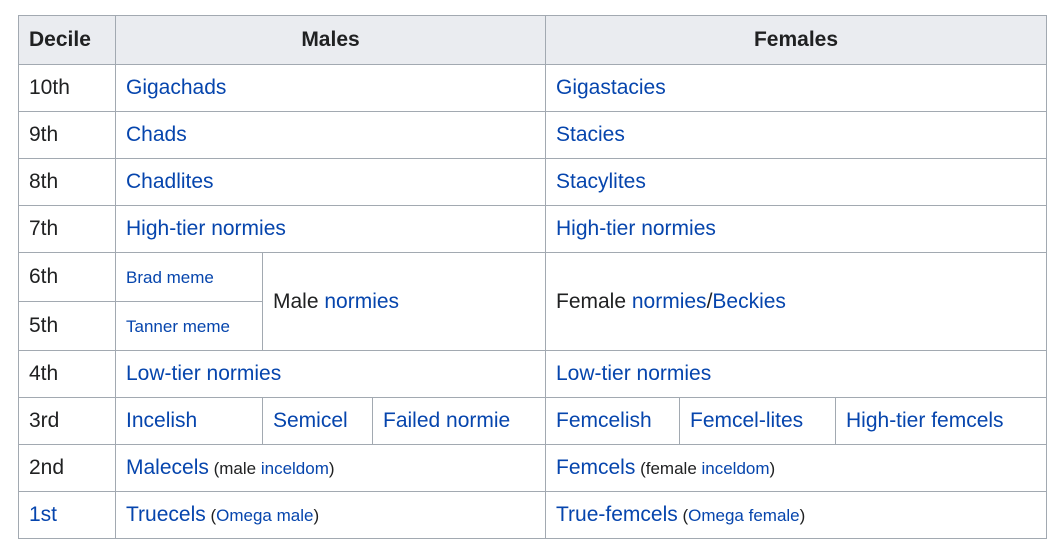 This screenshot has height=551, width=1063. I want to click on row-7th: 7th High-tier normies High-tier normies, so click(532, 229).